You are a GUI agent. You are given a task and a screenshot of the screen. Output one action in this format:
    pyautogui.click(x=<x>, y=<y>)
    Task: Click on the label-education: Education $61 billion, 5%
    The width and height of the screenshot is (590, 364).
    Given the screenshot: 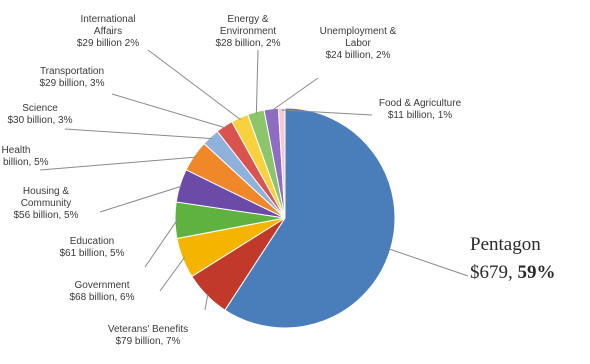 What is the action you would take?
    pyautogui.click(x=91, y=247)
    